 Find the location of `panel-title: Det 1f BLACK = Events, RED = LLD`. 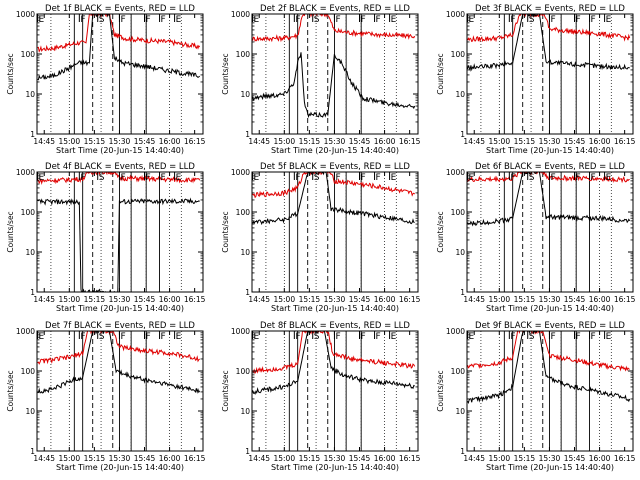

panel-title: Det 1f BLACK = Events, RED = LLD is located at coordinates (120, 9).